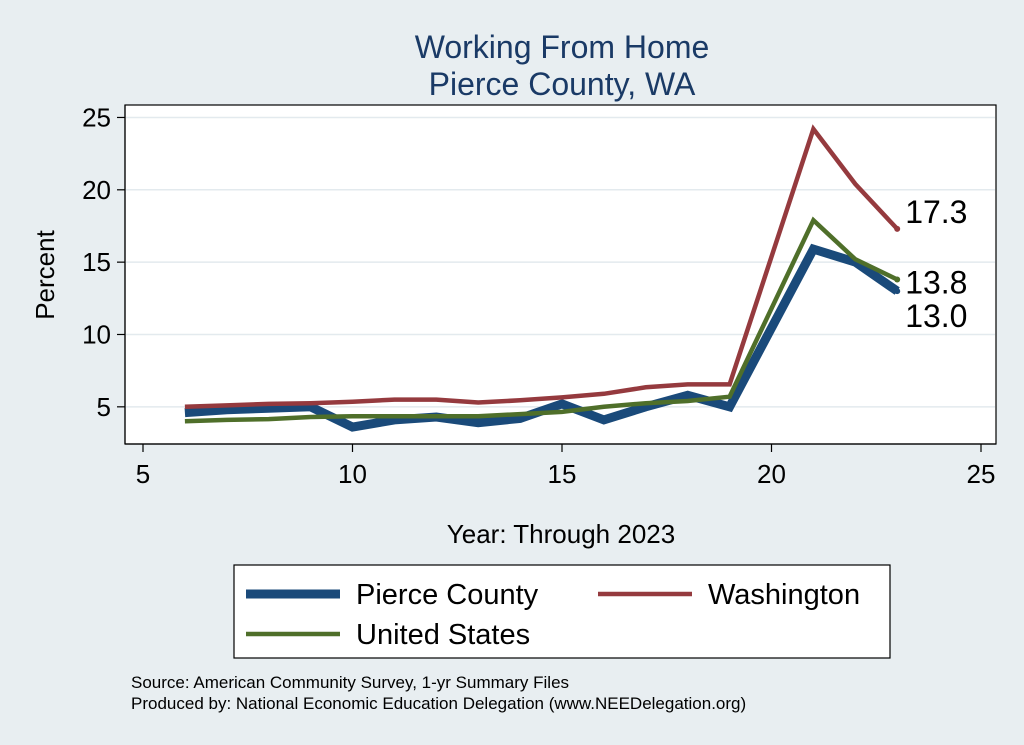 The image size is (1024, 745). Describe the element at coordinates (936, 283) in the screenshot. I see `end-label-united-states: 13.8` at that location.